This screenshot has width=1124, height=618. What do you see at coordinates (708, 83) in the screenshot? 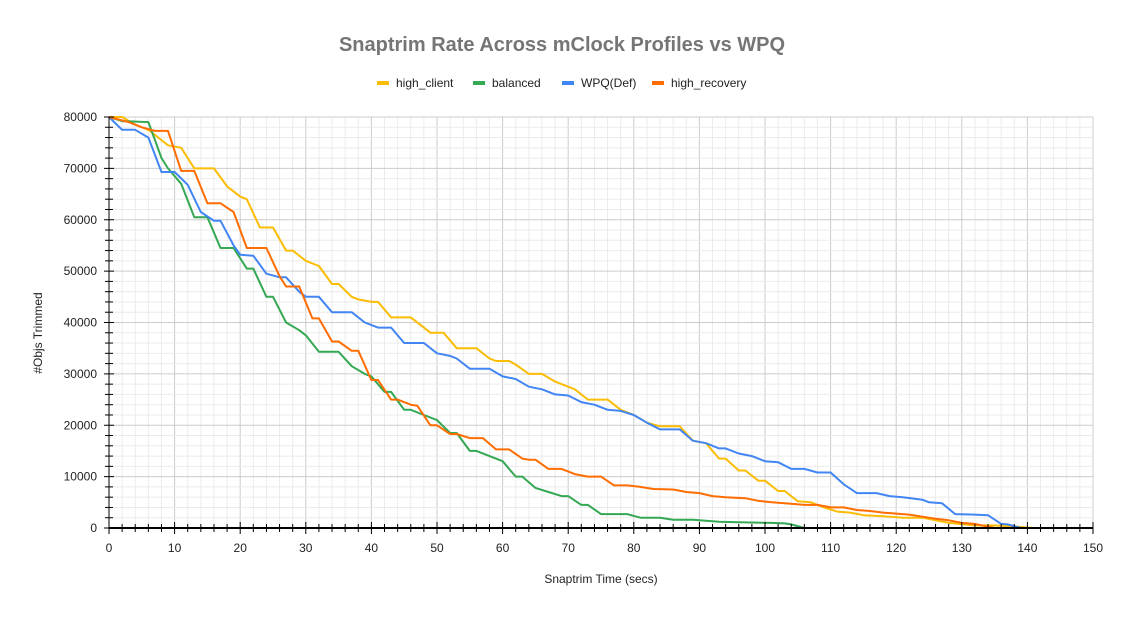
I see `legend-label: high_recovery` at bounding box center [708, 83].